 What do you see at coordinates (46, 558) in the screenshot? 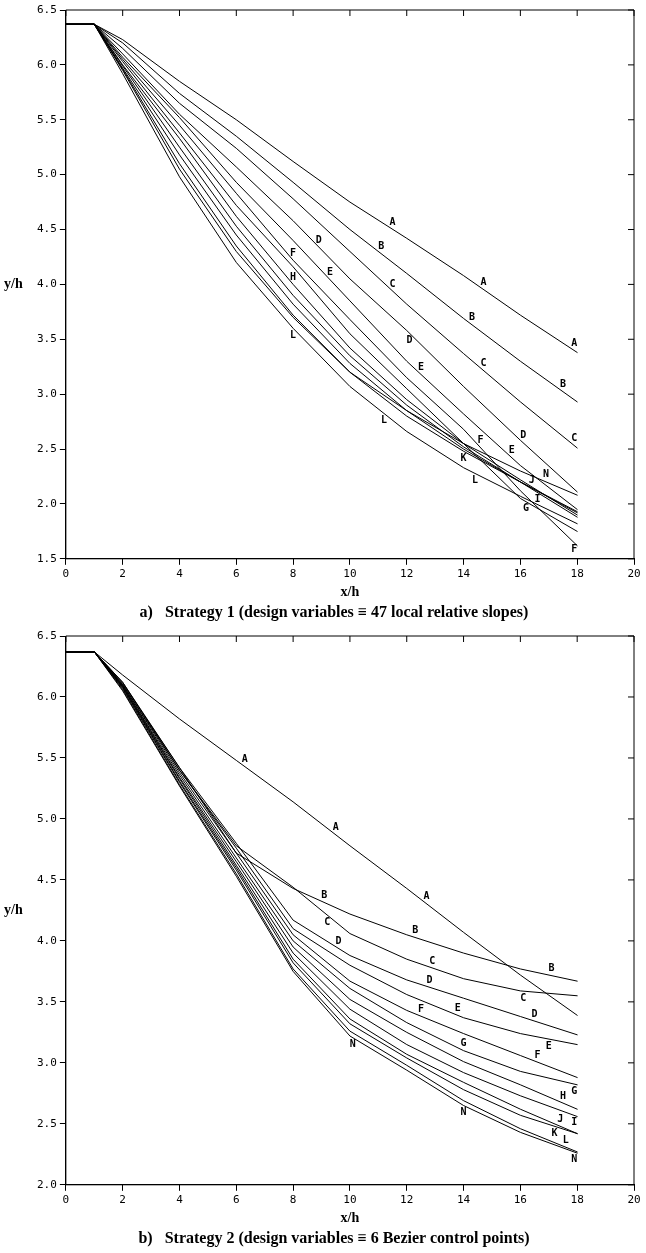
I see `y-tick-label: 1.5` at bounding box center [46, 558].